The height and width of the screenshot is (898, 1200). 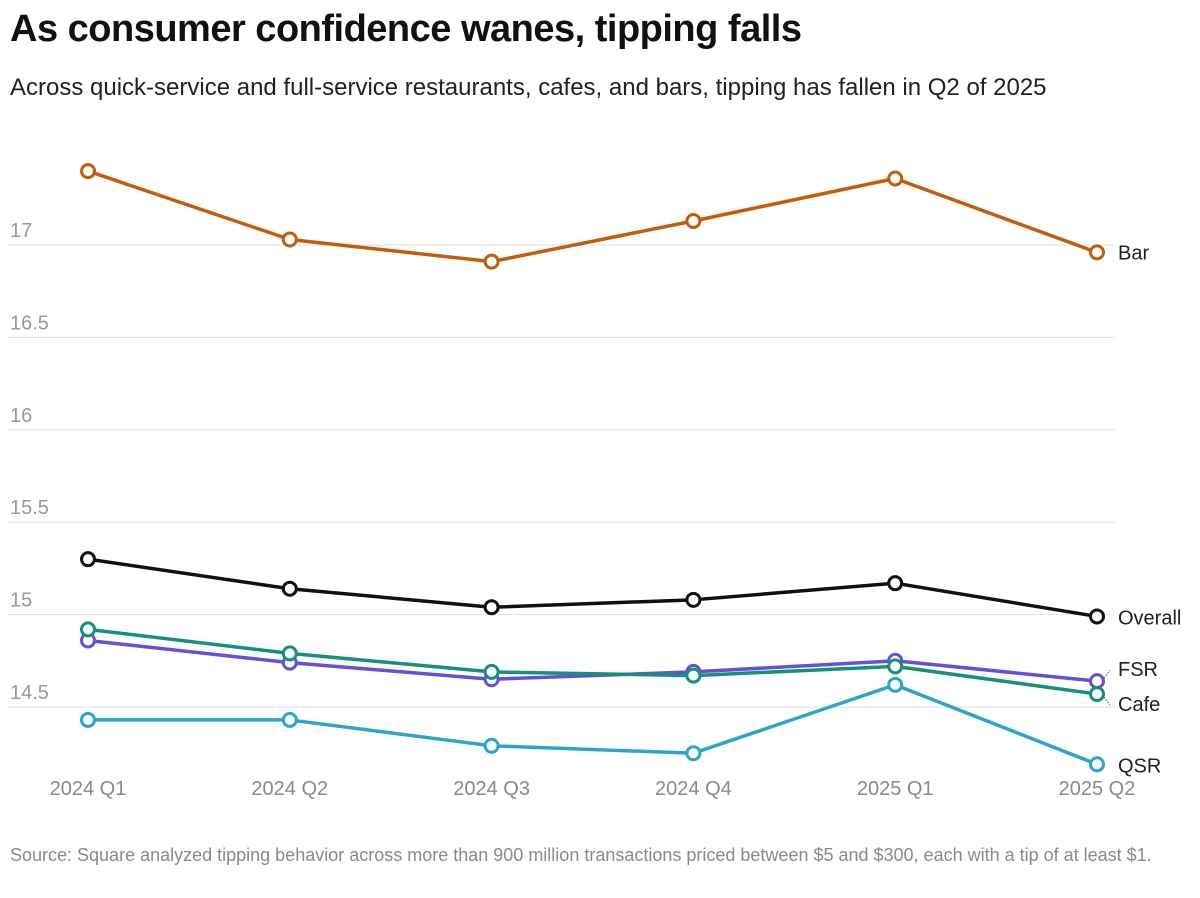 I want to click on series-labels: Bar Overall FSR Cafe QSR, so click(x=1142, y=509).